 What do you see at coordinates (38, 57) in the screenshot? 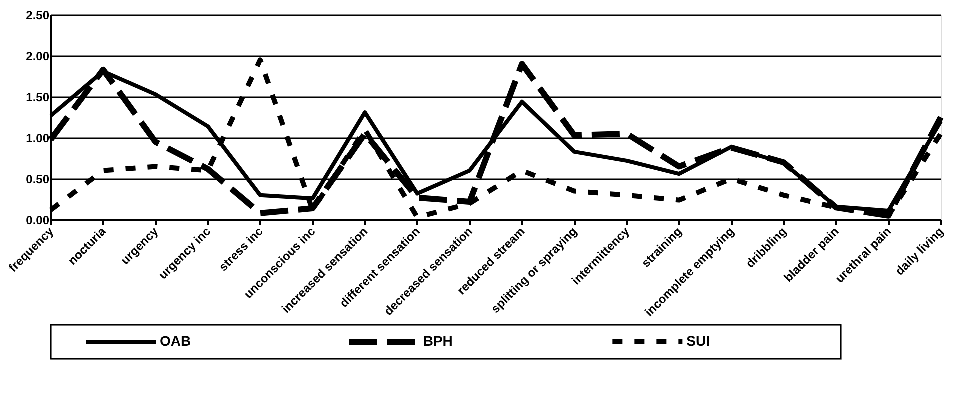
I see `y-tick-label: 2.00` at bounding box center [38, 57].